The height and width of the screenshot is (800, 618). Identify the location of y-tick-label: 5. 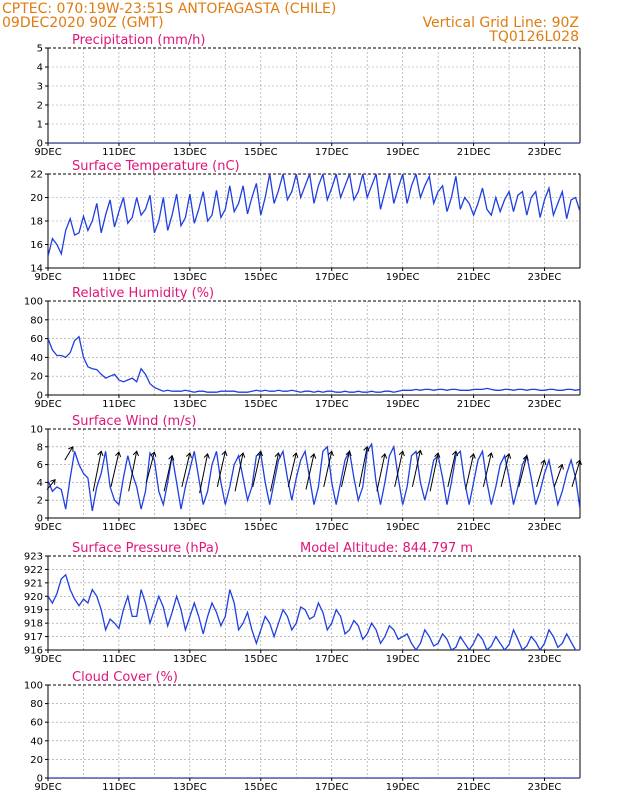
(40, 49).